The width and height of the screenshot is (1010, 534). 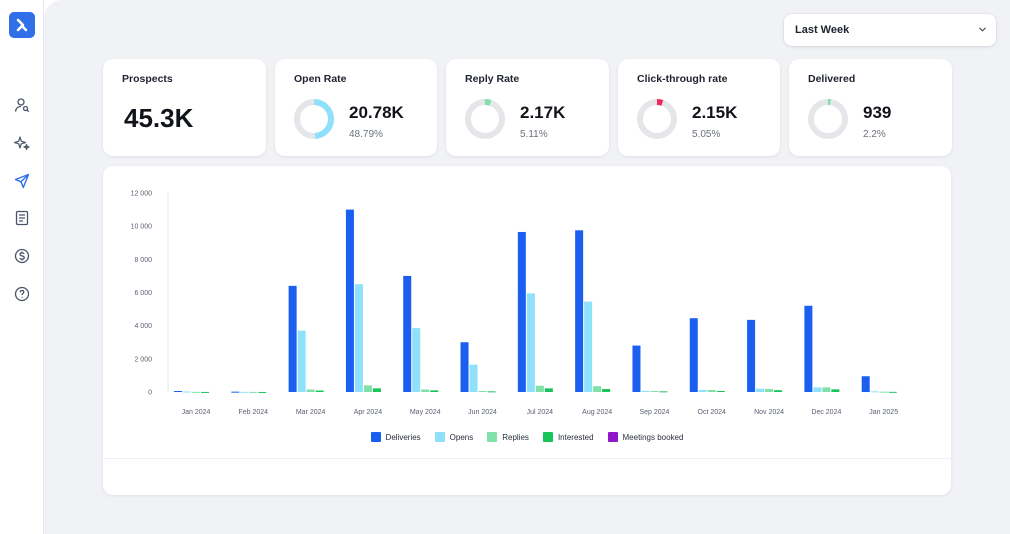 I want to click on date-range-dropdown: Last Week, so click(x=890, y=30).